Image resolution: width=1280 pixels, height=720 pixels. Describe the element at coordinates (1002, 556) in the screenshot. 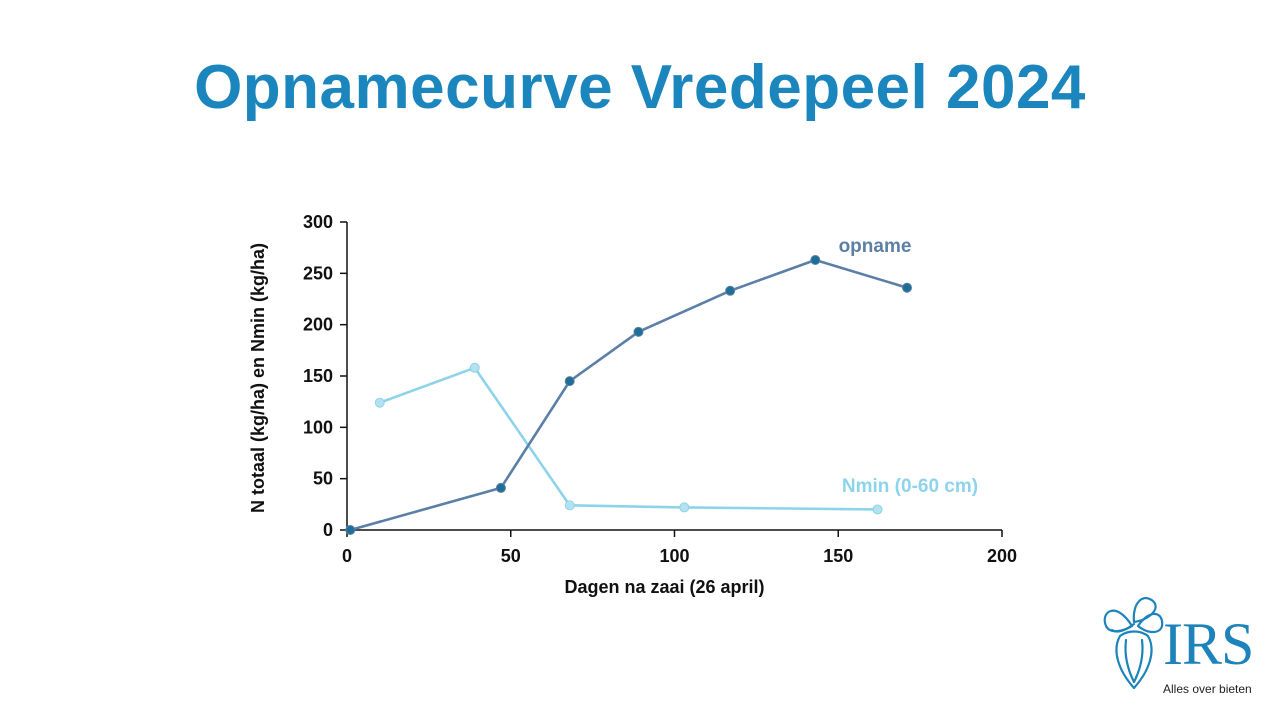

I see `x-tick-label: 200` at that location.